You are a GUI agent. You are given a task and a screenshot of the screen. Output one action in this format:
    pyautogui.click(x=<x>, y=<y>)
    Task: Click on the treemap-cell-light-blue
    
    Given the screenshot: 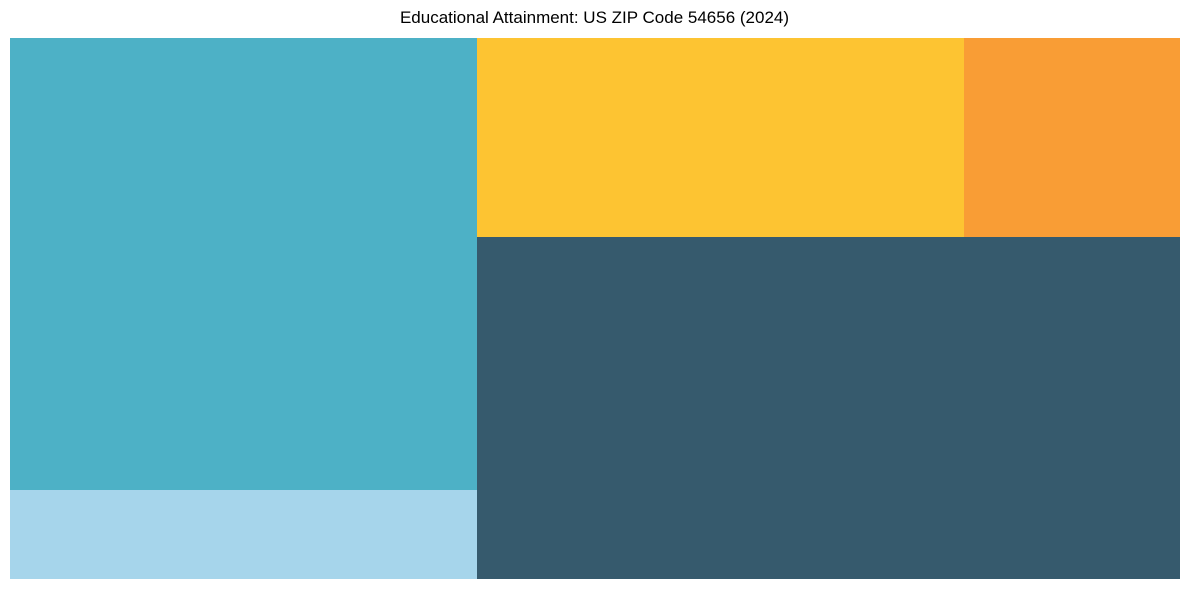 What is the action you would take?
    pyautogui.click(x=243, y=534)
    